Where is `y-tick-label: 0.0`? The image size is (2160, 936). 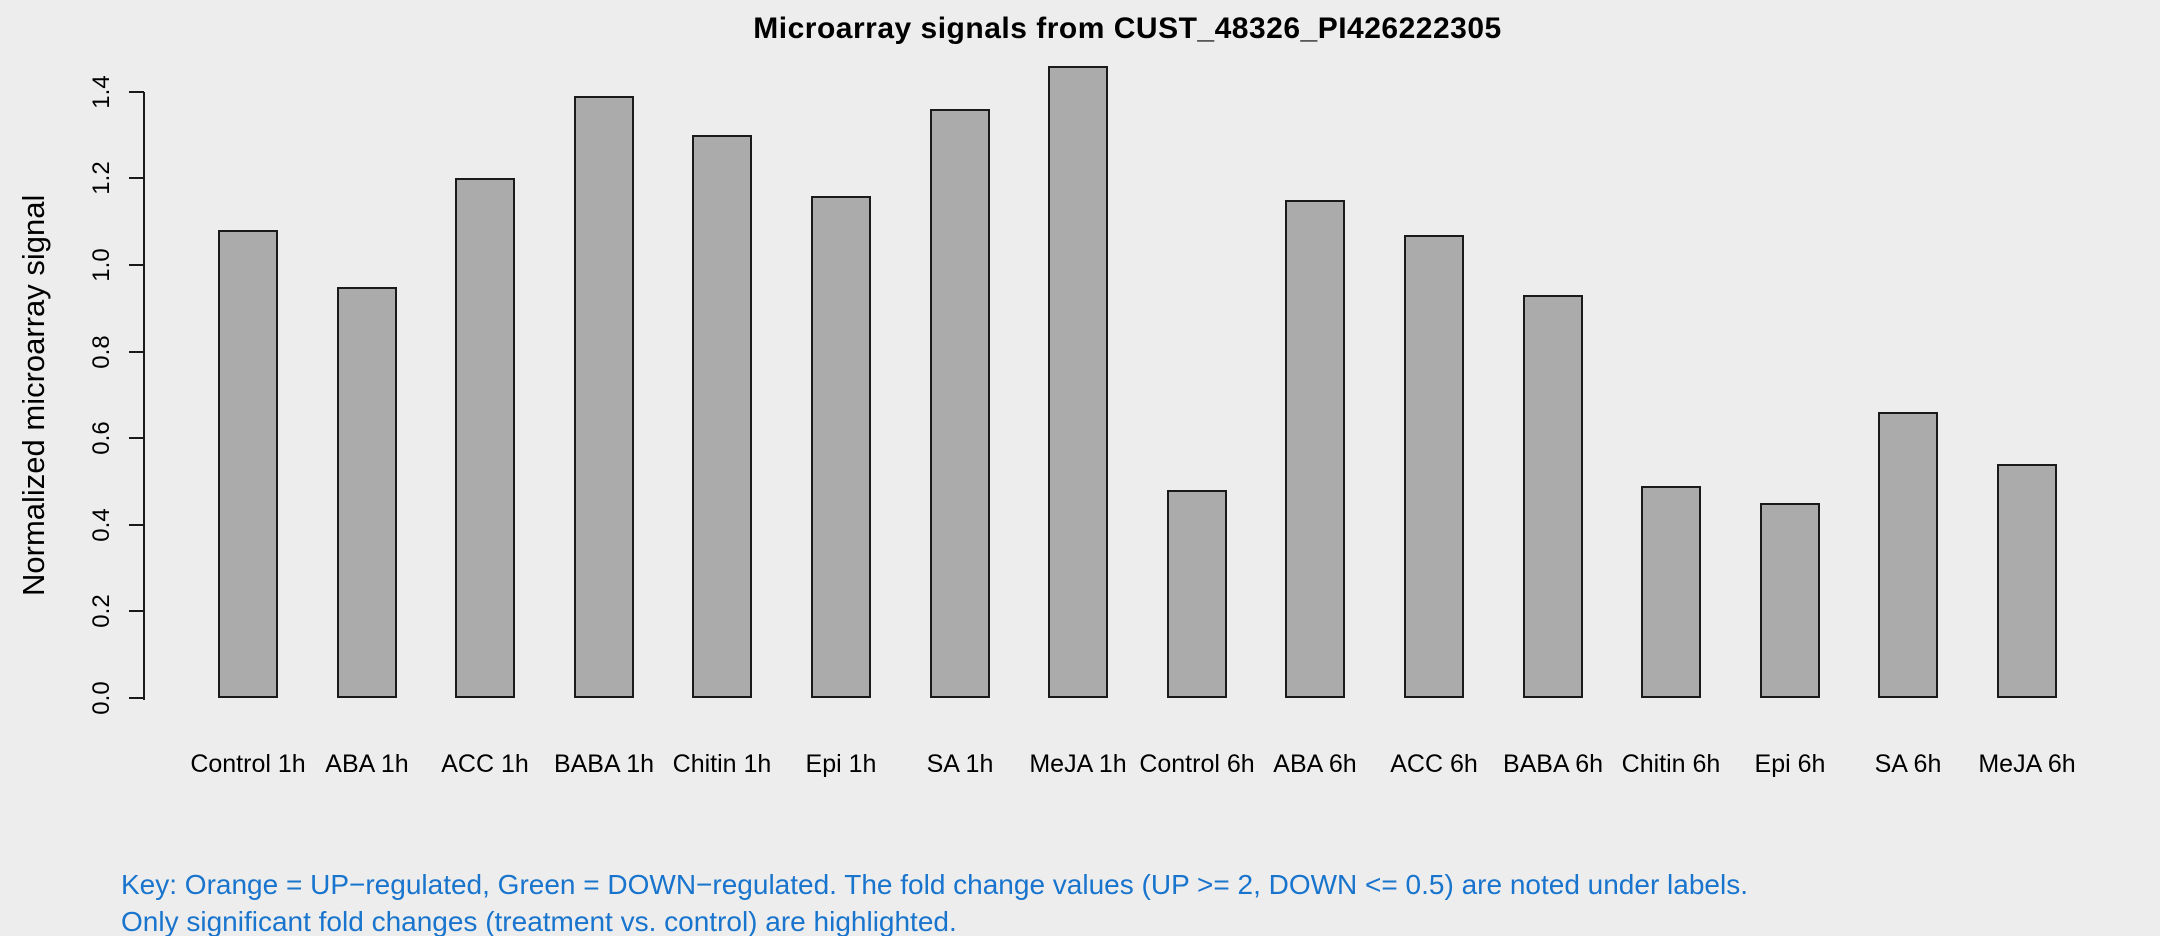
y-tick-label: 0.0 is located at coordinates (101, 698).